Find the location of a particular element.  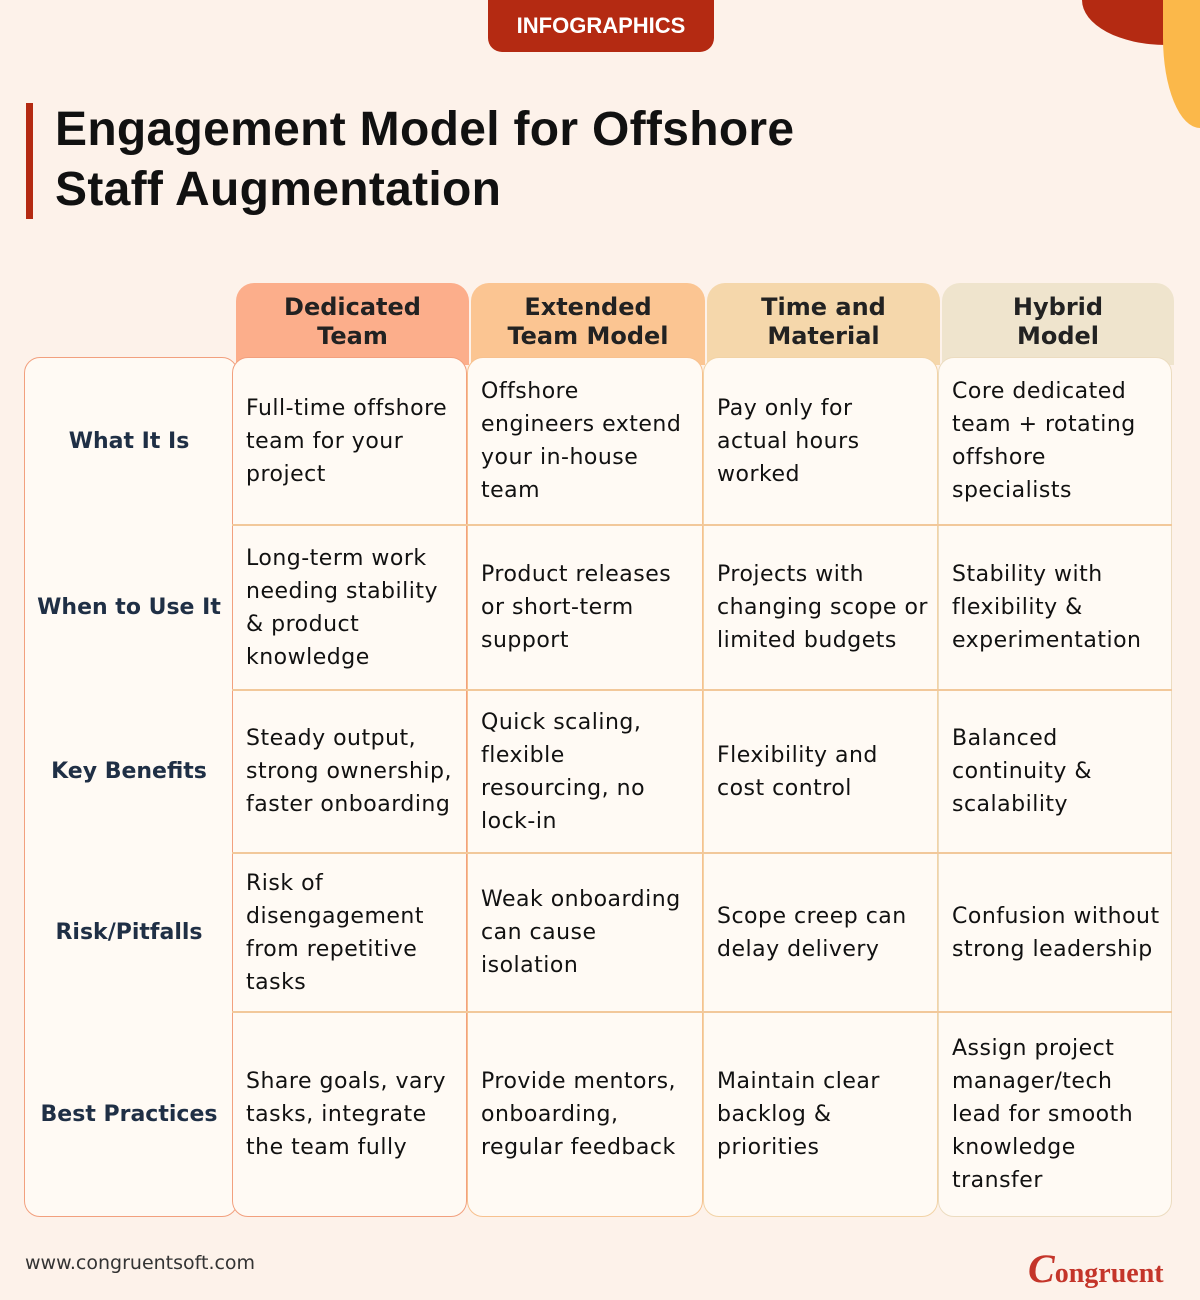

table-cell: Weak onboarding can cause isolation is located at coordinates (581, 932).